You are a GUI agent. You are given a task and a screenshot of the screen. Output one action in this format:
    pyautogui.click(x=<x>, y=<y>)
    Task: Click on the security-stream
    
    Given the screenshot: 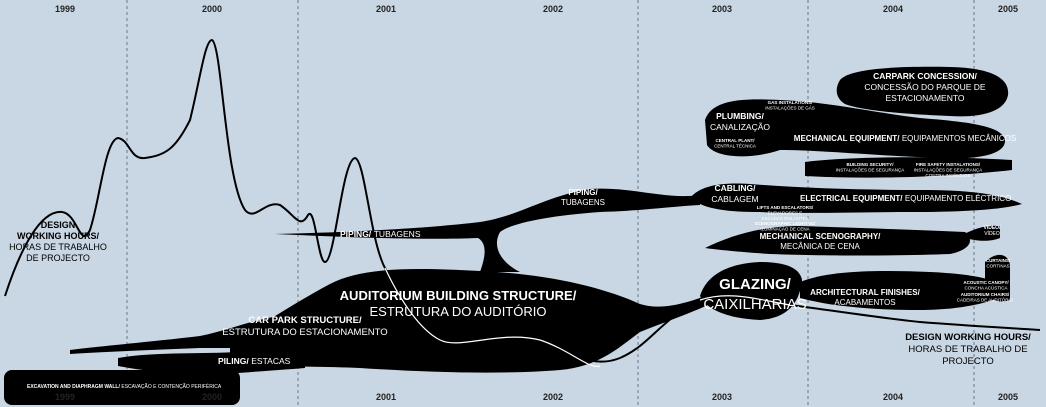 What is the action you would take?
    pyautogui.click(x=908, y=167)
    